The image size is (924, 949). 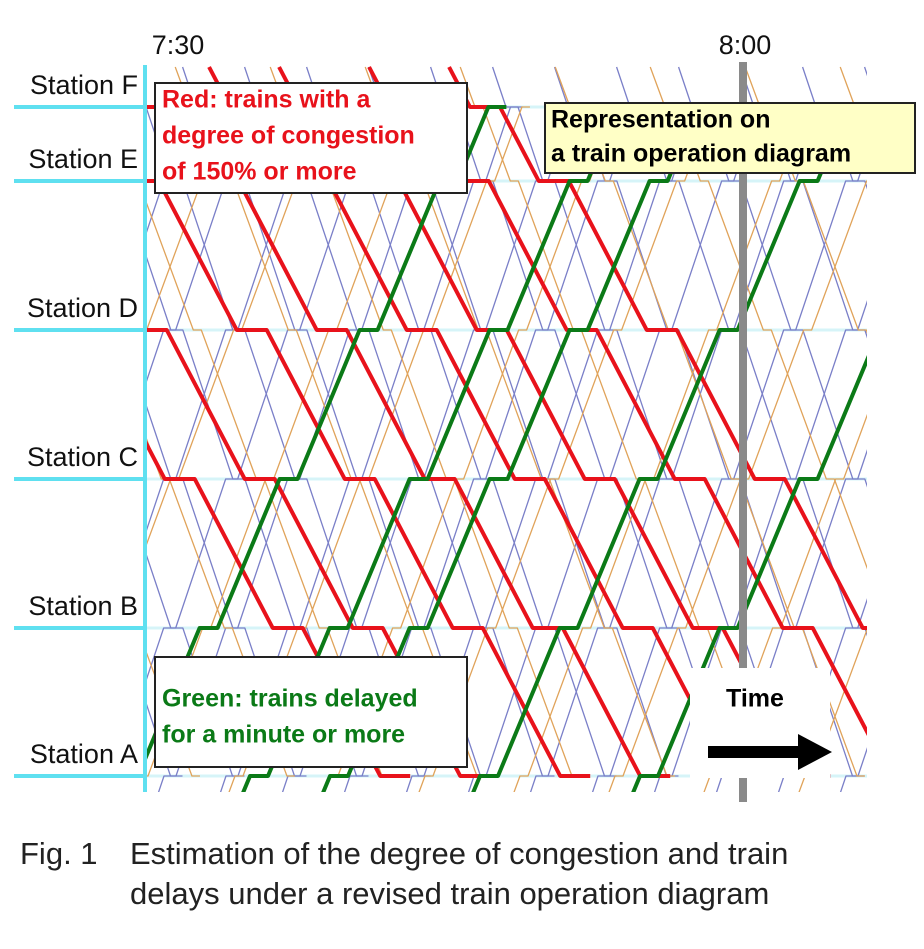 I want to click on station-label: Station C, so click(x=82, y=457).